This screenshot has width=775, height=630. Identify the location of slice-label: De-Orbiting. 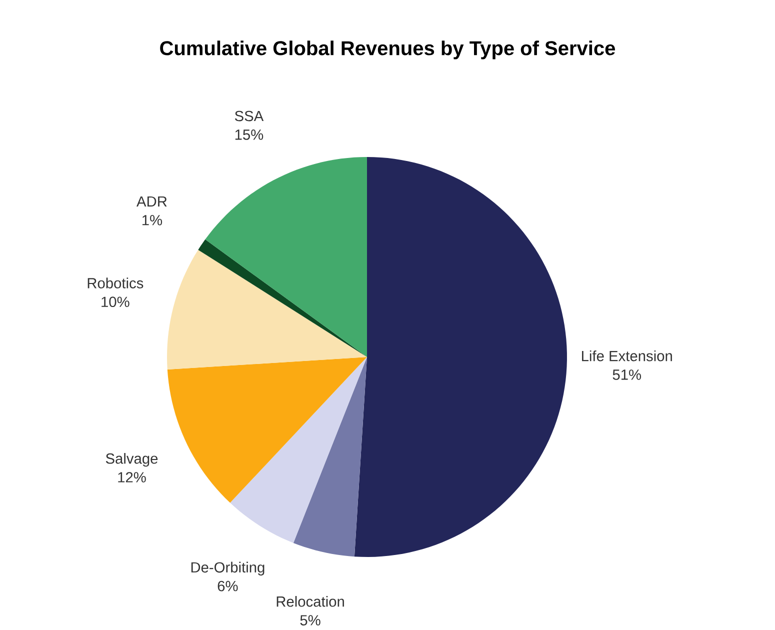
(227, 569).